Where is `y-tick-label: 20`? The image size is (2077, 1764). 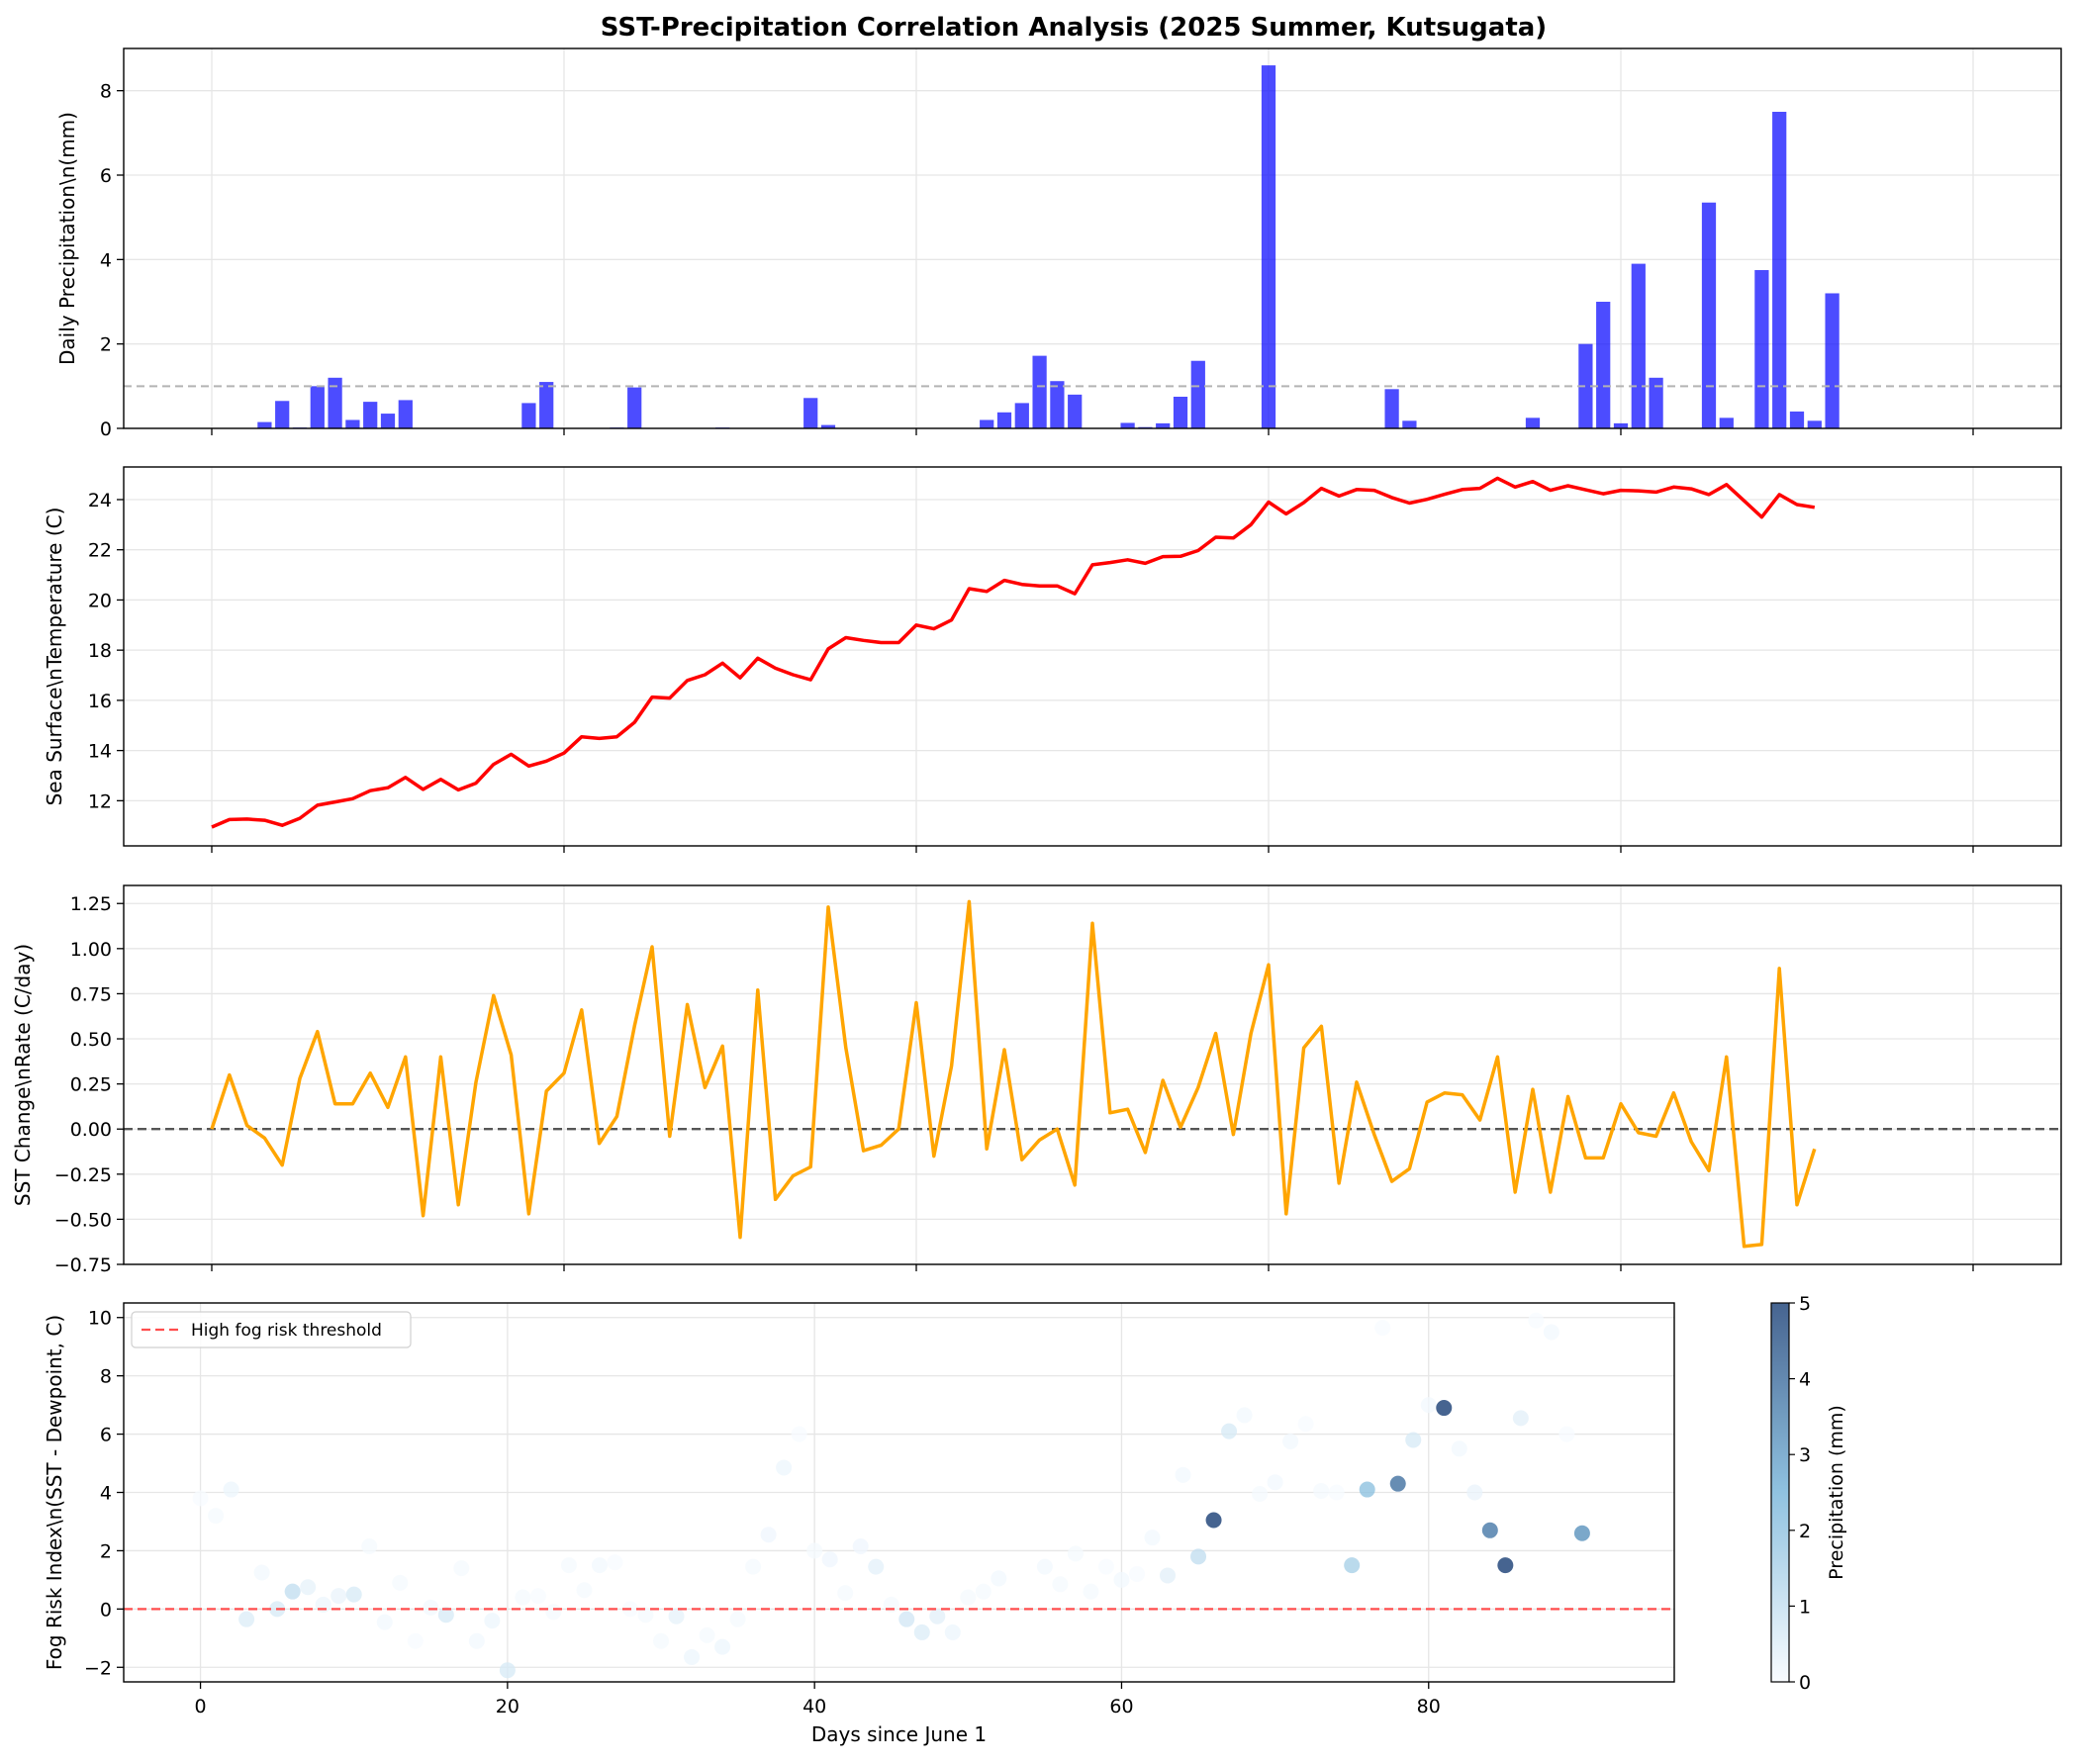
y-tick-label: 20 is located at coordinates (100, 600).